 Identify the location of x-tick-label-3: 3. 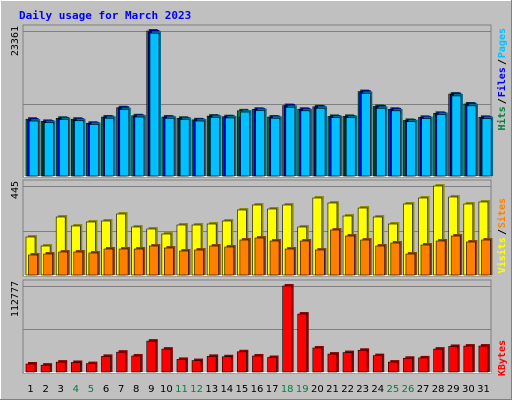
(61, 389).